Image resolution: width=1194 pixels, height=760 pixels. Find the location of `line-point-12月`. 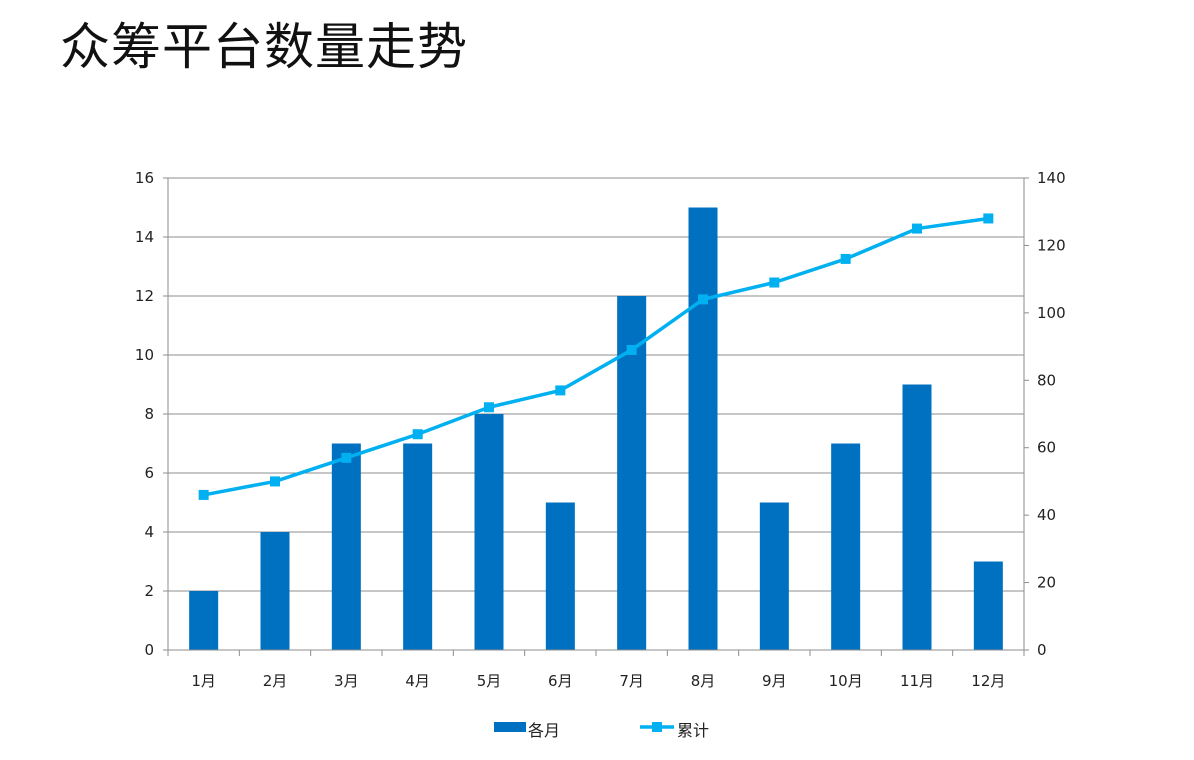

line-point-12月 is located at coordinates (988, 218).